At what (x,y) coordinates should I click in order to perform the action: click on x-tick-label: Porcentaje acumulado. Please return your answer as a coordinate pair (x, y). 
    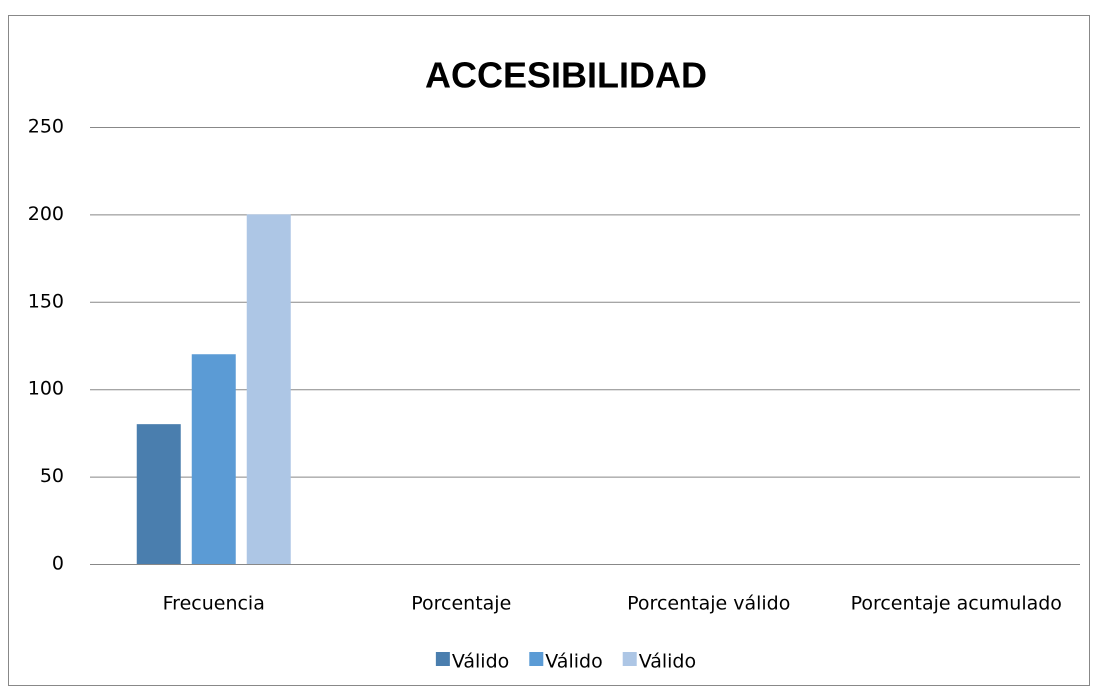
    Looking at the image, I should click on (956, 604).